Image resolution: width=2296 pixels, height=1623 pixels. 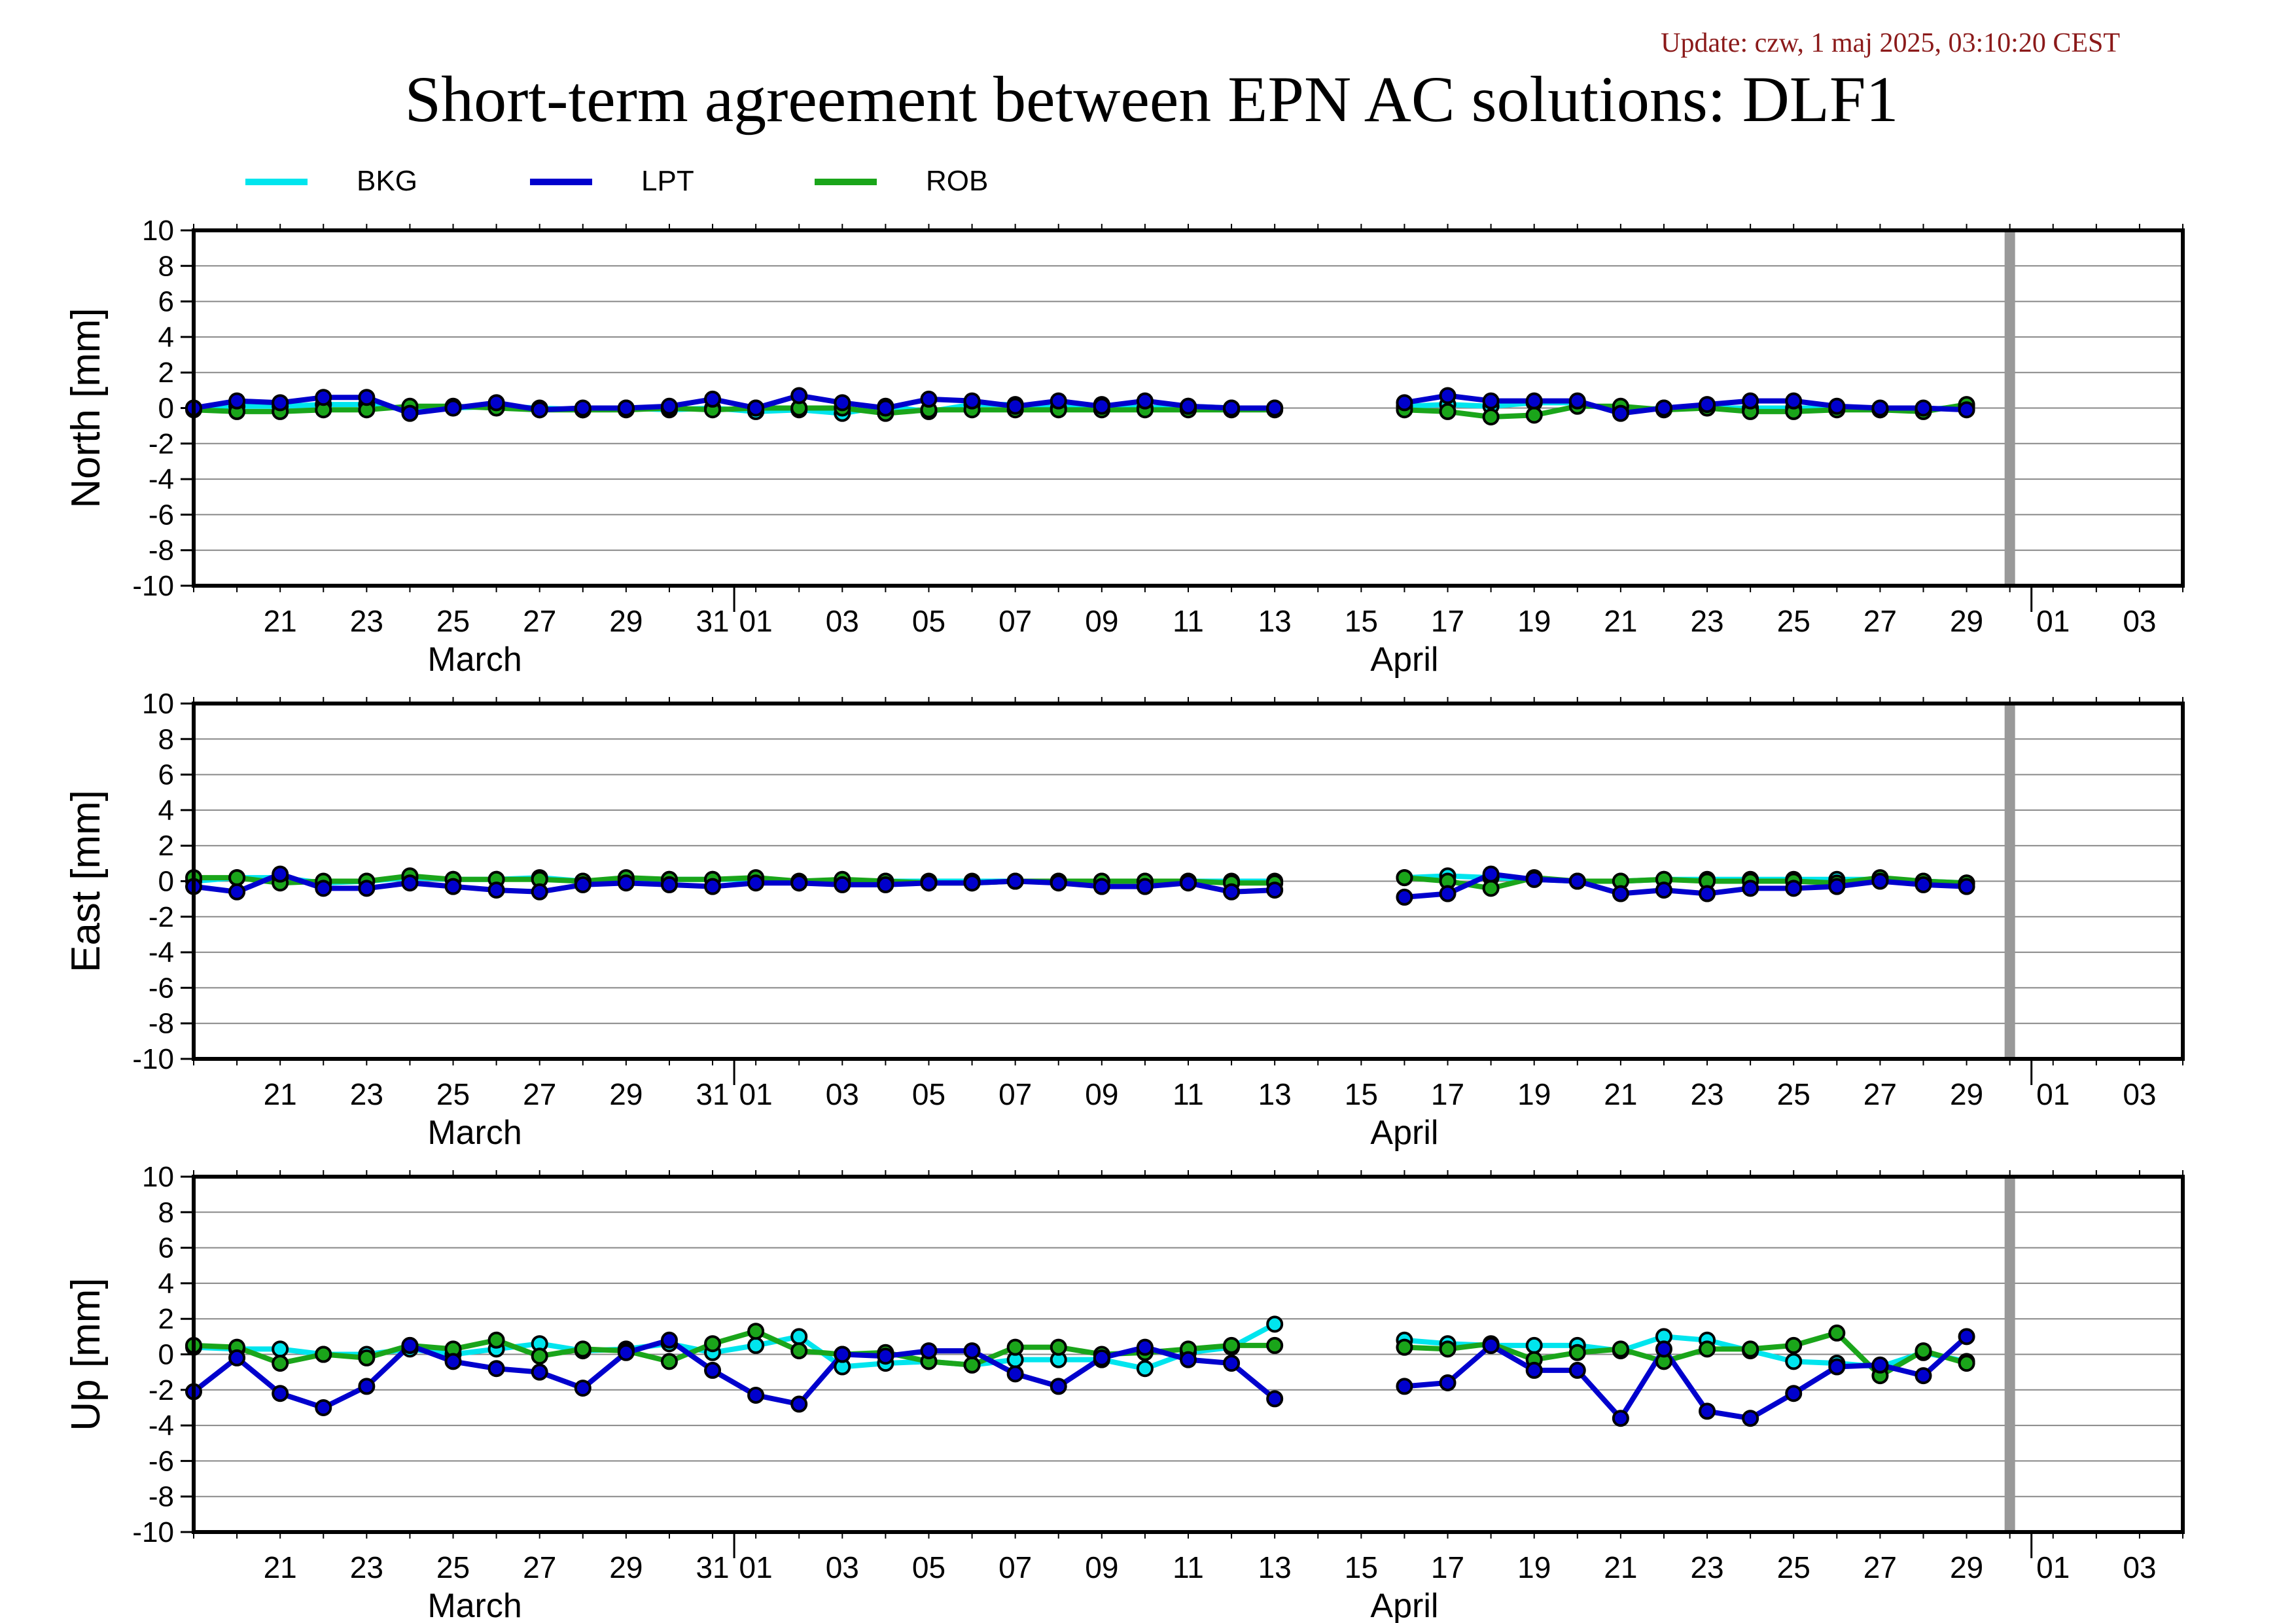 What do you see at coordinates (153, 586) in the screenshot?
I see `y-tick-label: -10` at bounding box center [153, 586].